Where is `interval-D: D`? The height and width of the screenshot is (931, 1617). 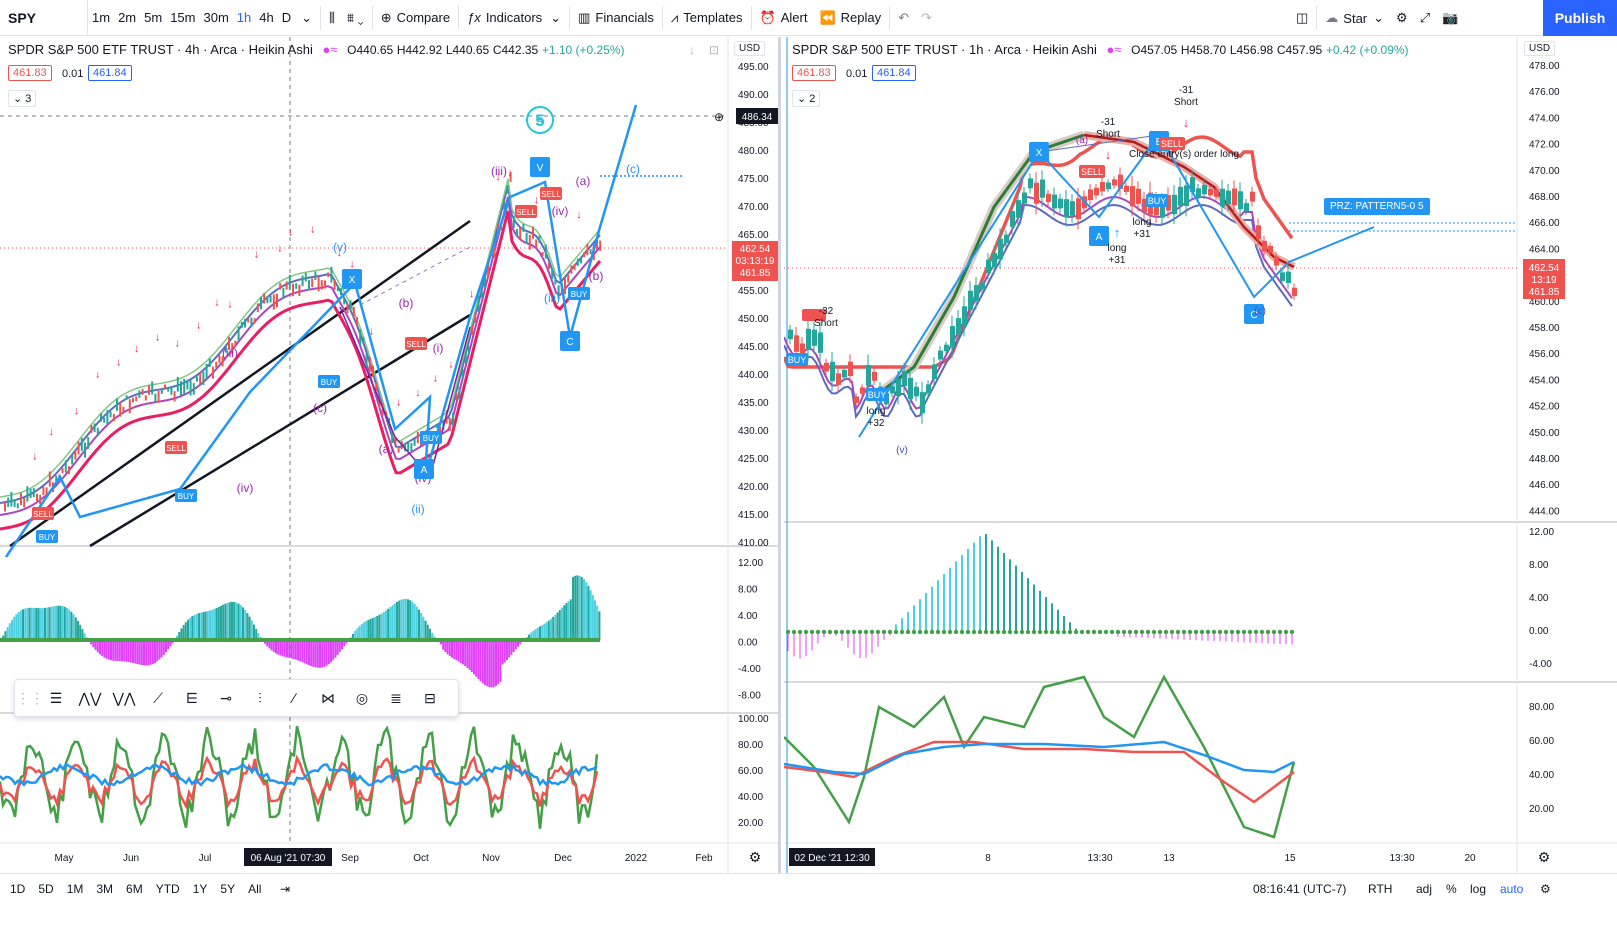 interval-D: D is located at coordinates (286, 17).